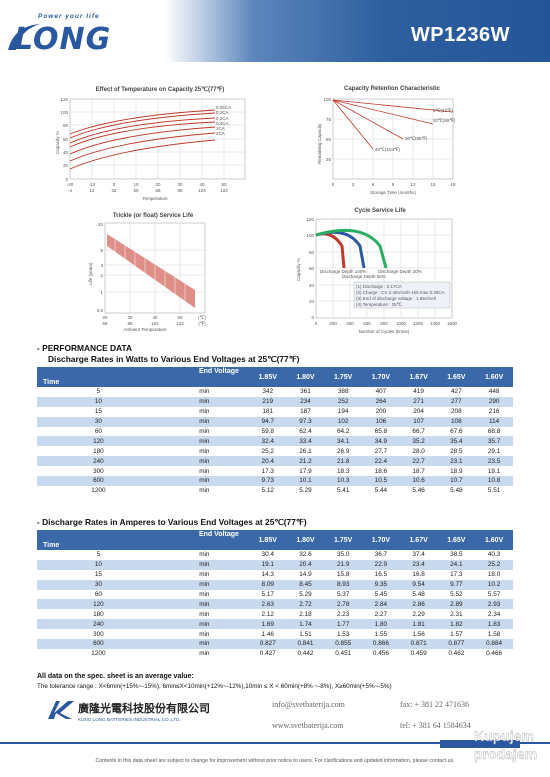 The image size is (550, 777). Describe the element at coordinates (381, 471) in the screenshot. I see `value-cell: 18.6` at that location.